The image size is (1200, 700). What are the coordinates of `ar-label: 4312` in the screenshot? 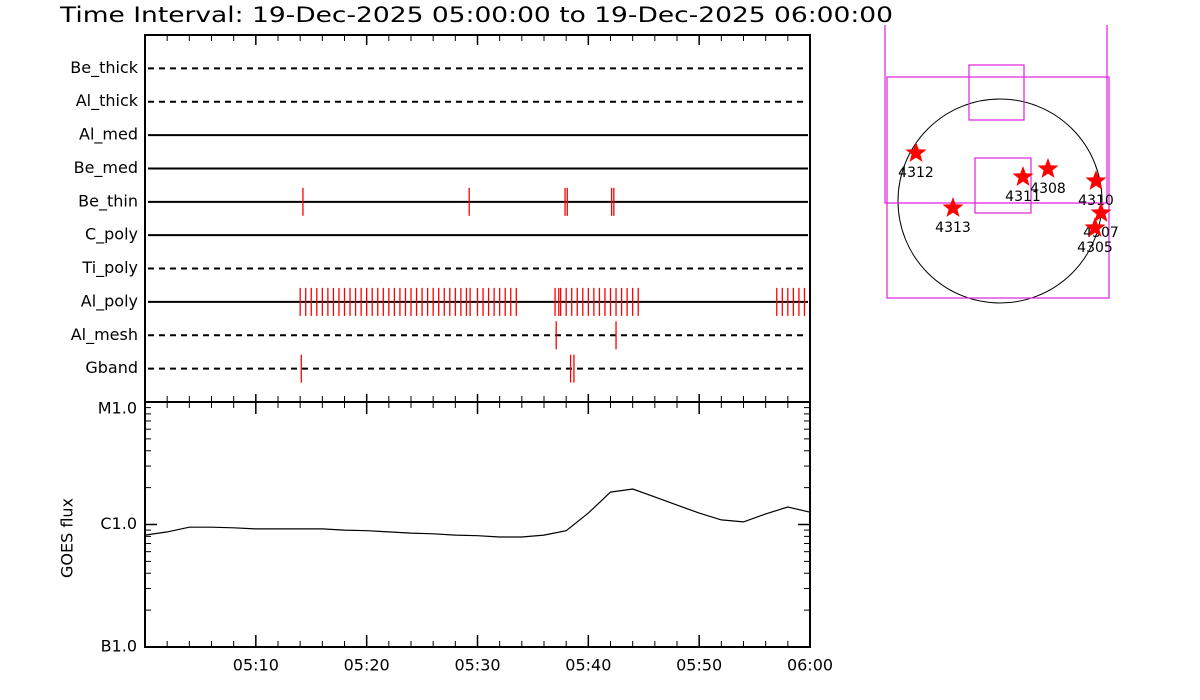 It's located at (916, 173).